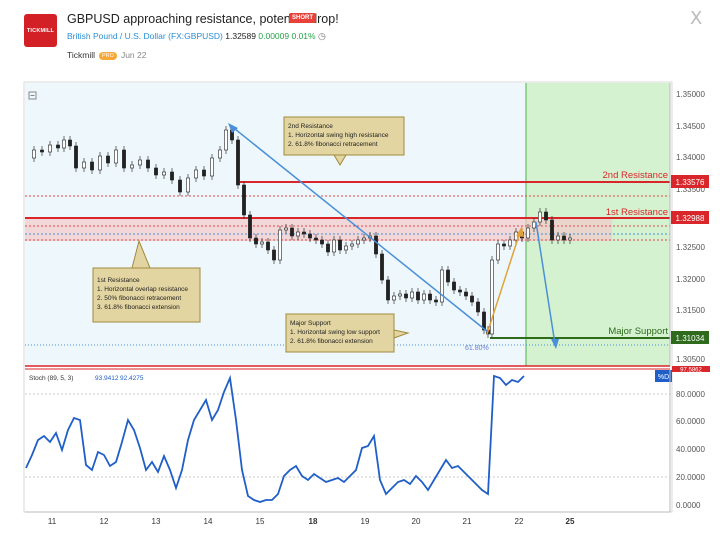 Image resolution: width=720 pixels, height=540 pixels. Describe the element at coordinates (690, 279) in the screenshot. I see `price-tick: 1.32000` at that location.